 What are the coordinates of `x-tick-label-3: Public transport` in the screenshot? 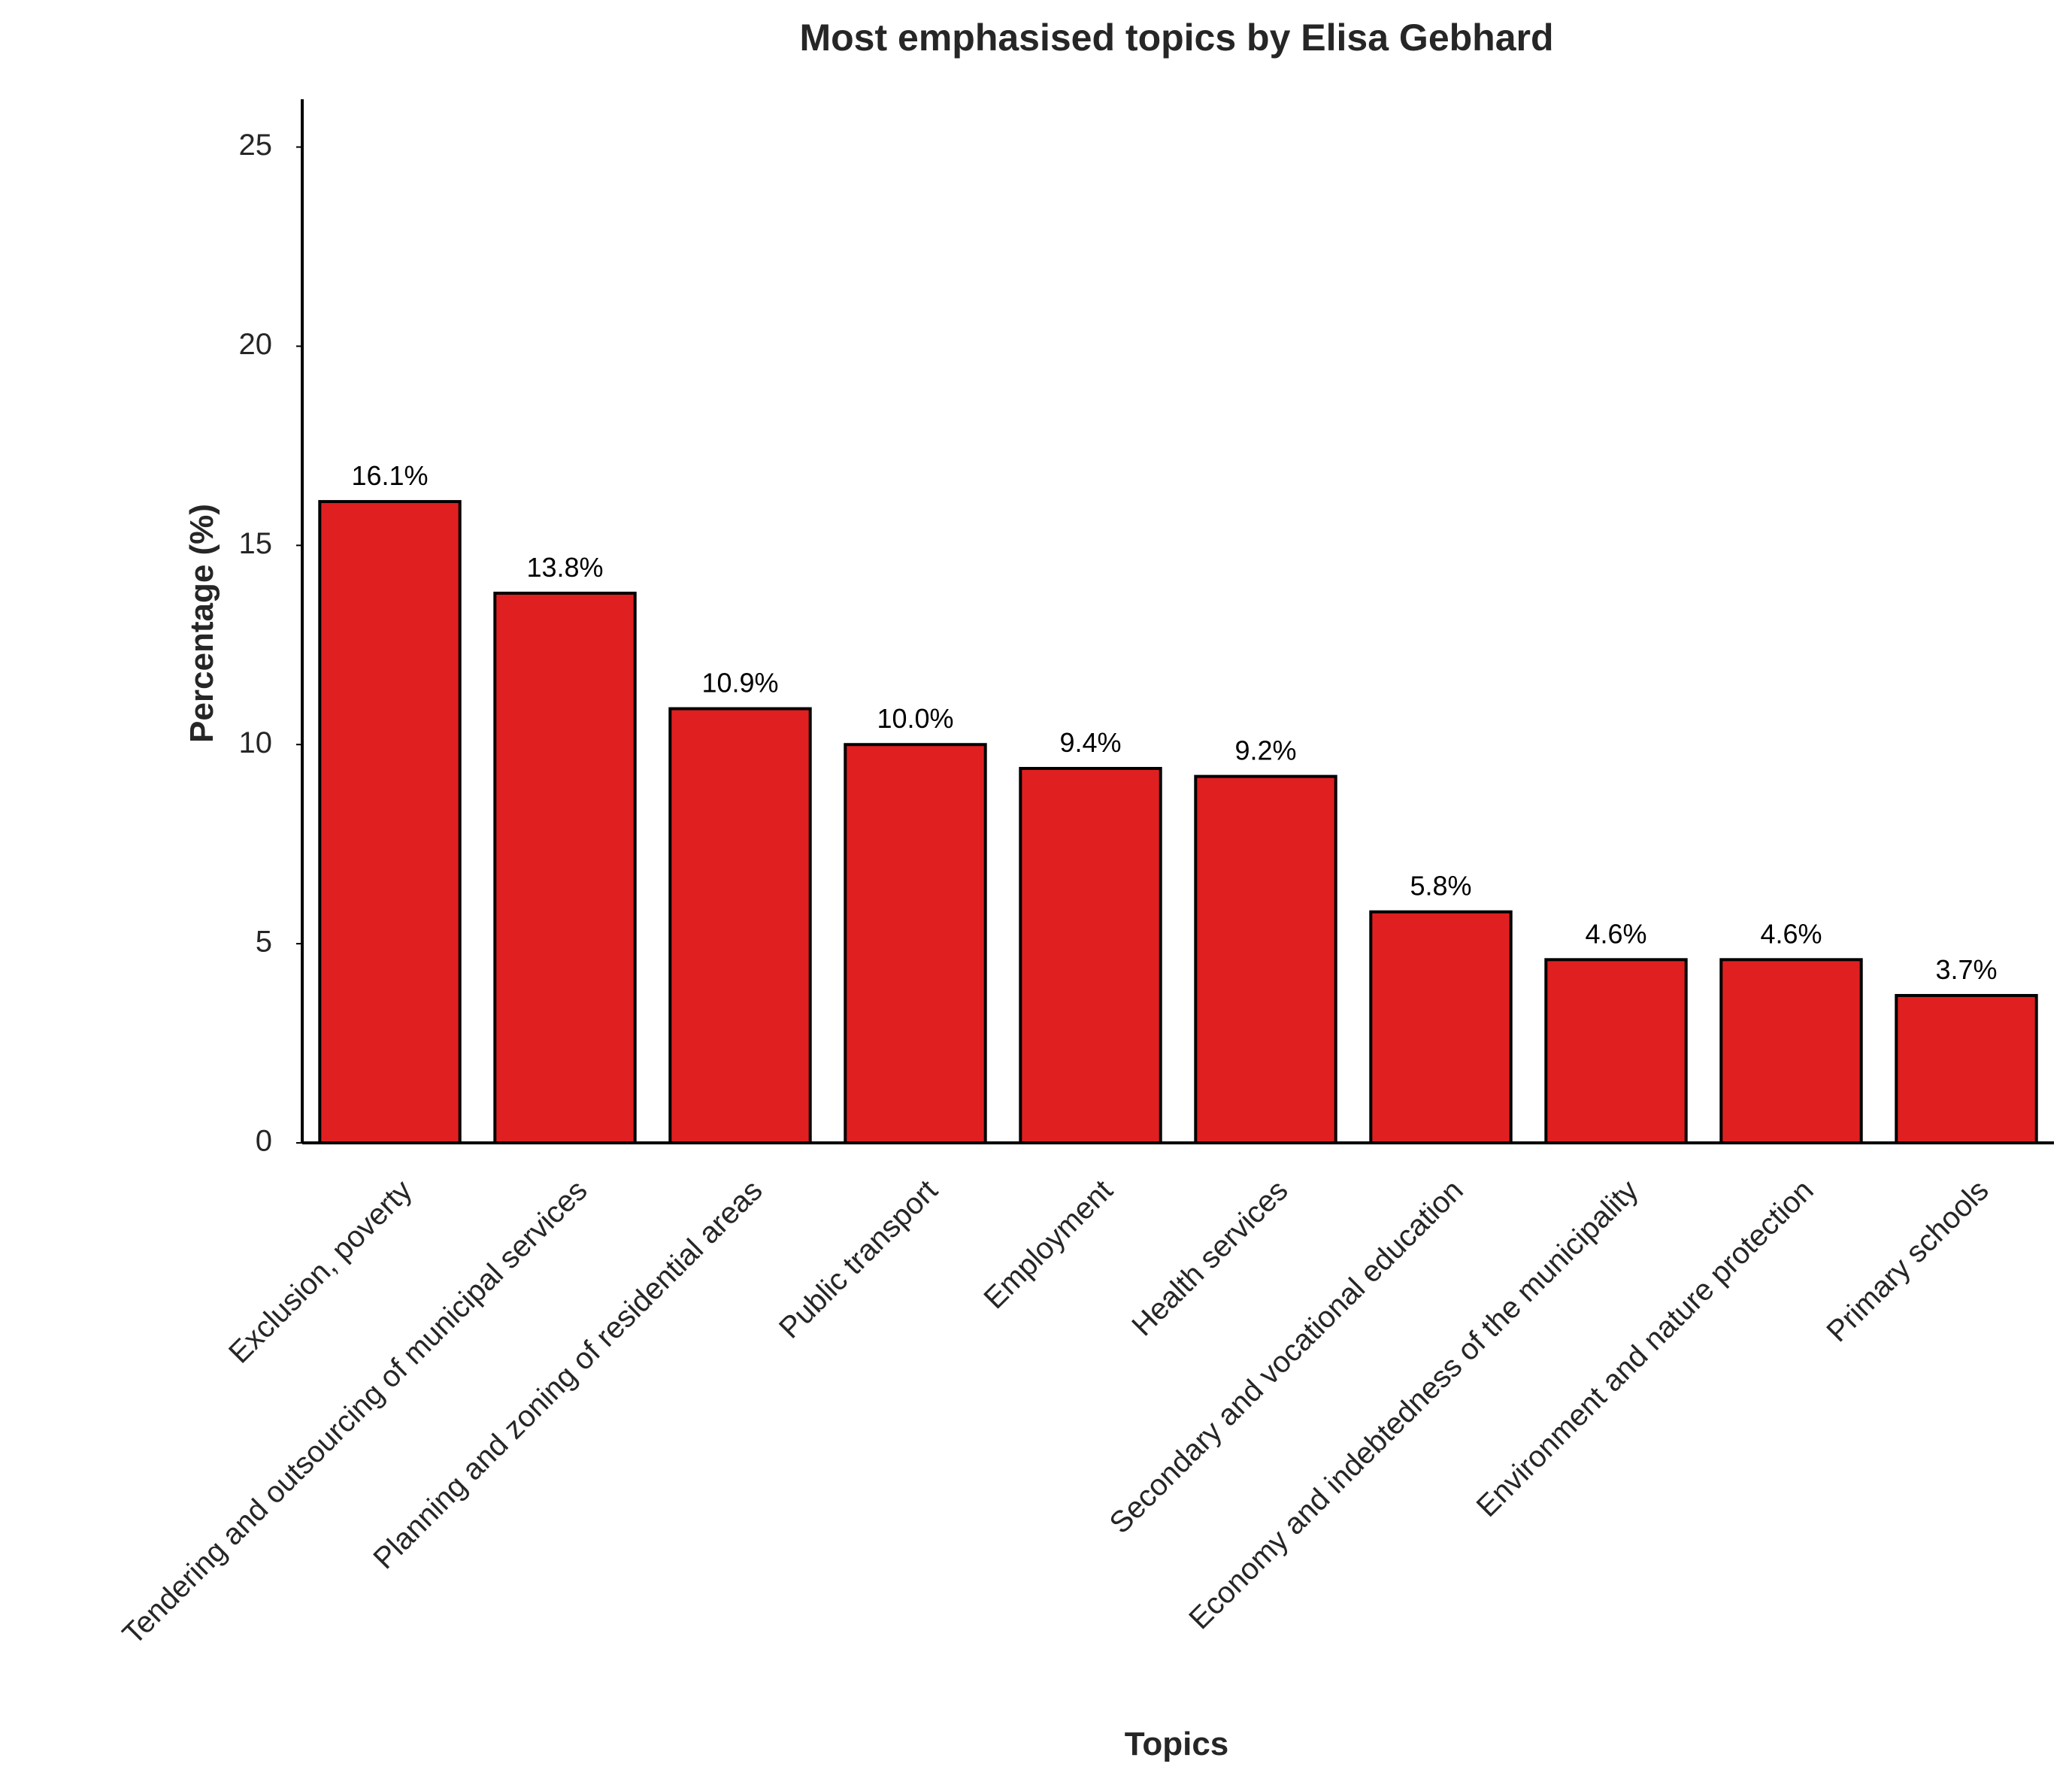 It's located at (858, 1259).